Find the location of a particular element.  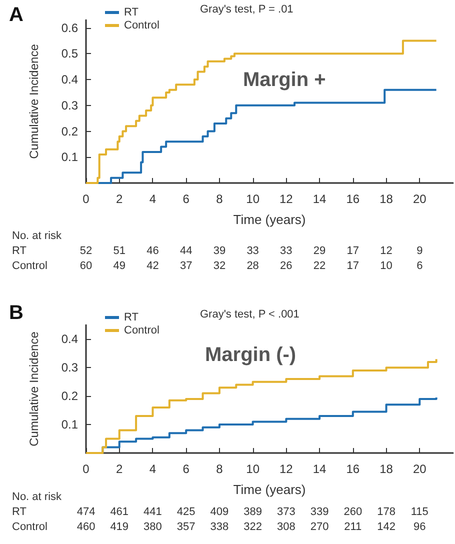

text: 461 is located at coordinates (119, 512).